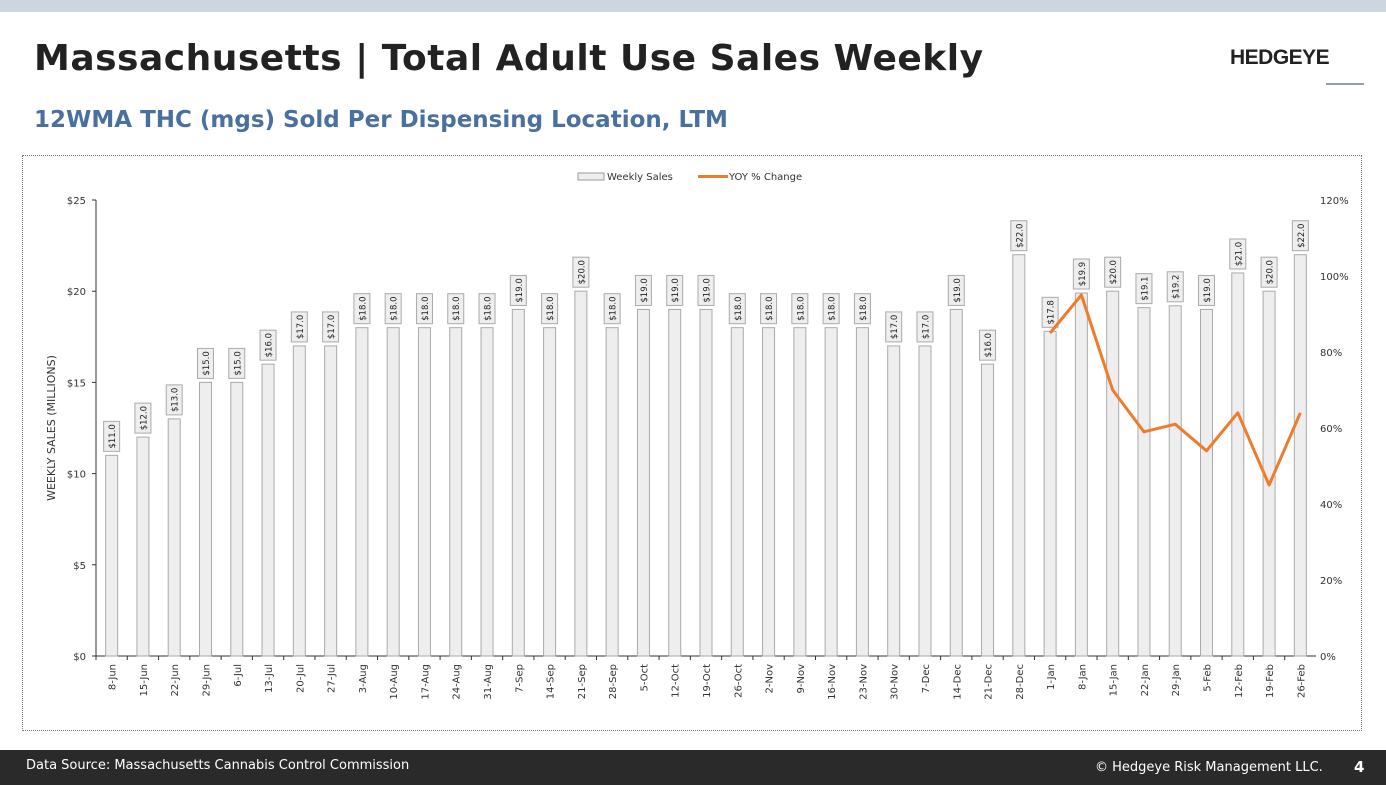 Image resolution: width=1386 pixels, height=785 pixels. What do you see at coordinates (1082, 677) in the screenshot?
I see `x-tick-label: 8-Jan` at bounding box center [1082, 677].